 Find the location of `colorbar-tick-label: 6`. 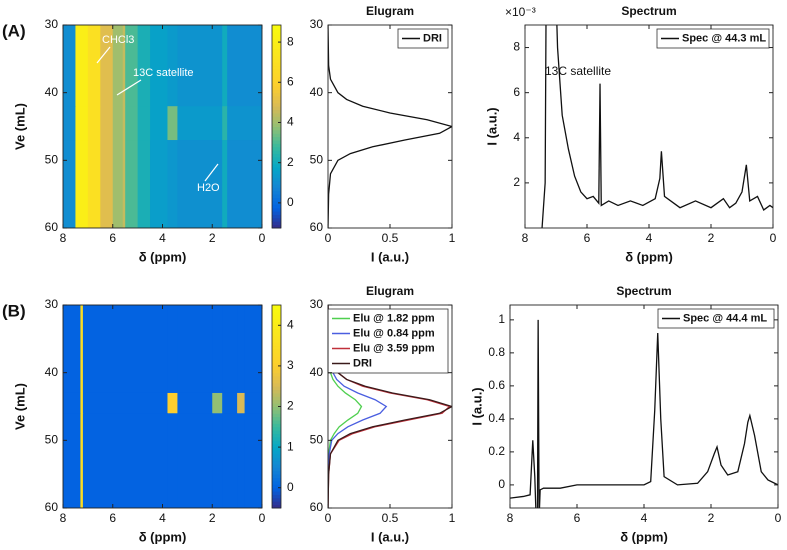

colorbar-tick-label: 6 is located at coordinates (290, 81).